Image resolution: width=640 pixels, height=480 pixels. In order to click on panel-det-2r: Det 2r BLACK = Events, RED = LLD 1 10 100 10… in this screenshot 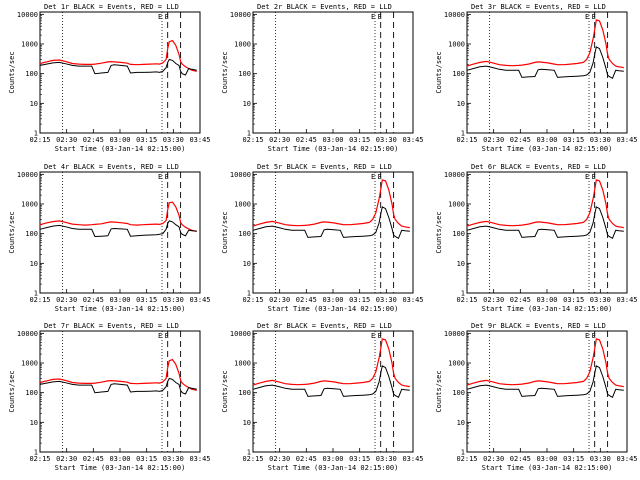, I will do `click(322, 78)`.